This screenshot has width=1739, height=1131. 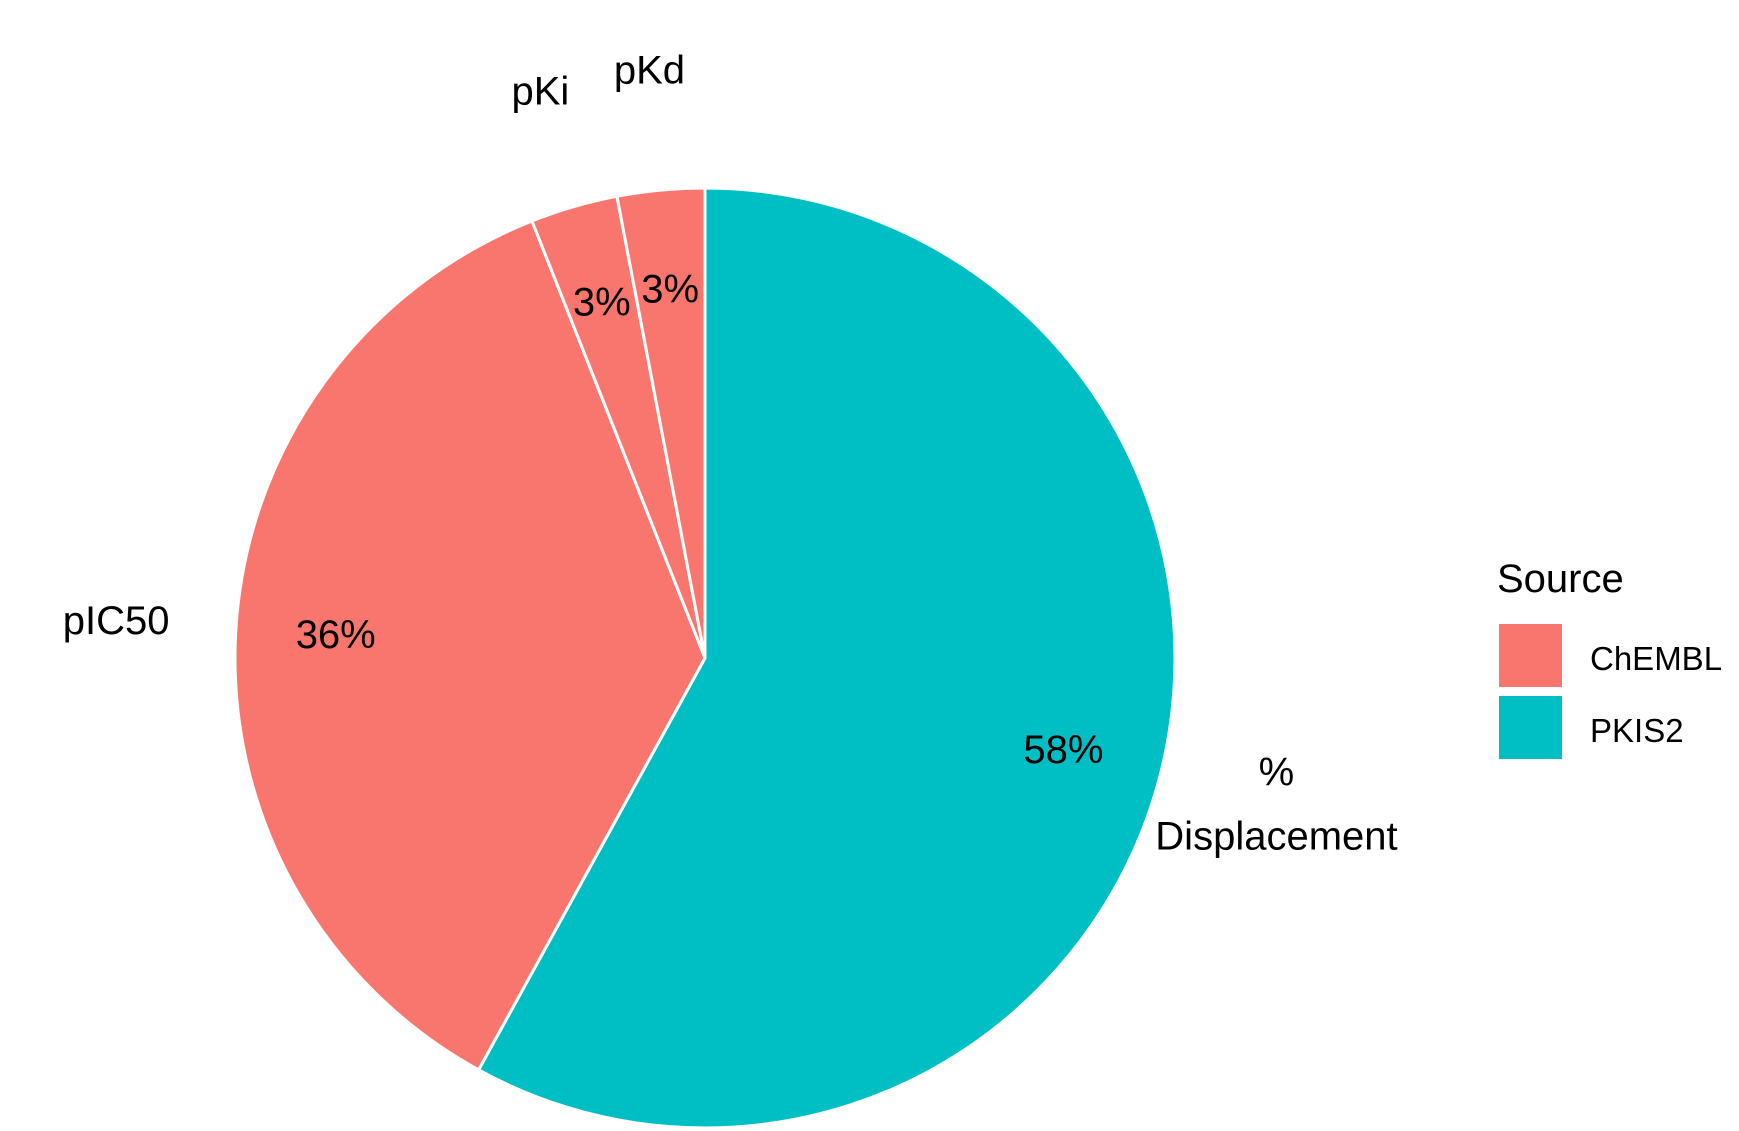 I want to click on category-label-pic50: pIC50, so click(x=116, y=621).